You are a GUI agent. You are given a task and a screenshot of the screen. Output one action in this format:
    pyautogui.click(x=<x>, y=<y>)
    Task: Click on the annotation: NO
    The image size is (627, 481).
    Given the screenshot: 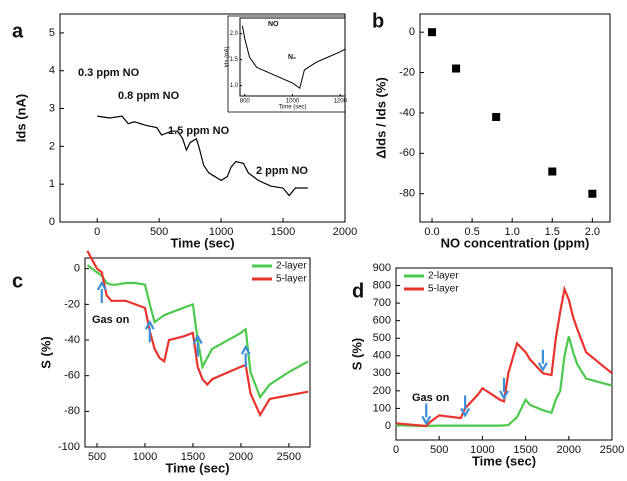 What is the action you would take?
    pyautogui.click(x=273, y=24)
    